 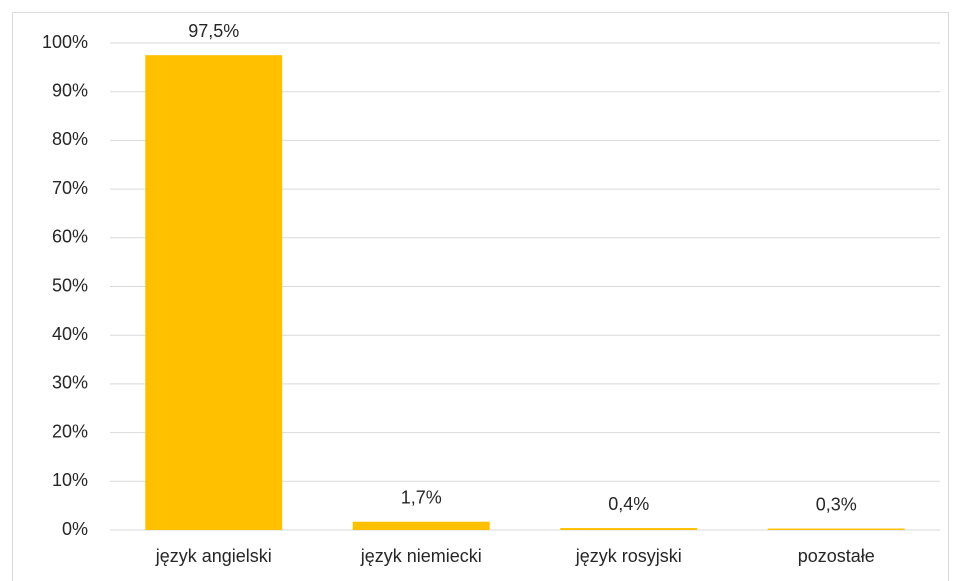 What do you see at coordinates (70, 139) in the screenshot?
I see `y-tick-label: 80%` at bounding box center [70, 139].